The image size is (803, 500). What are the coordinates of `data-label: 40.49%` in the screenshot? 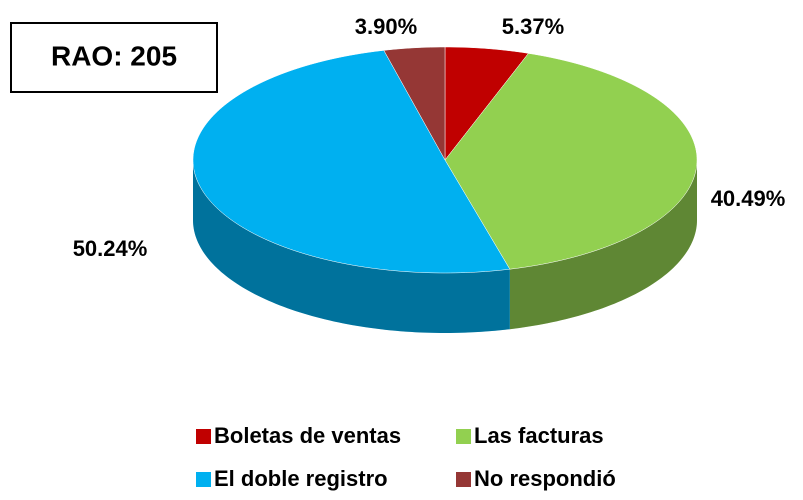 It's located at (748, 198).